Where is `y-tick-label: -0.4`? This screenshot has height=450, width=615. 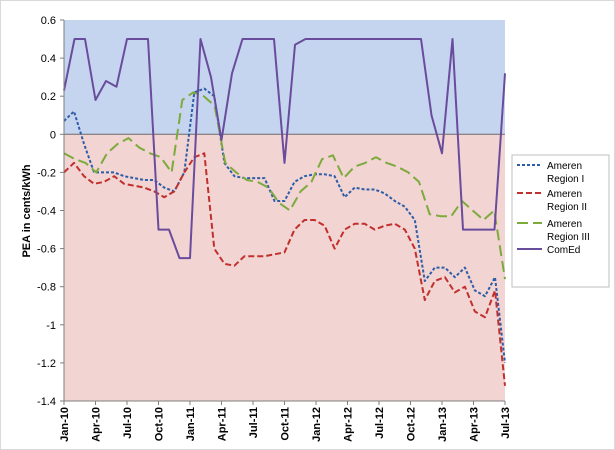
y-tick-label: -0.4 is located at coordinates (46, 212).